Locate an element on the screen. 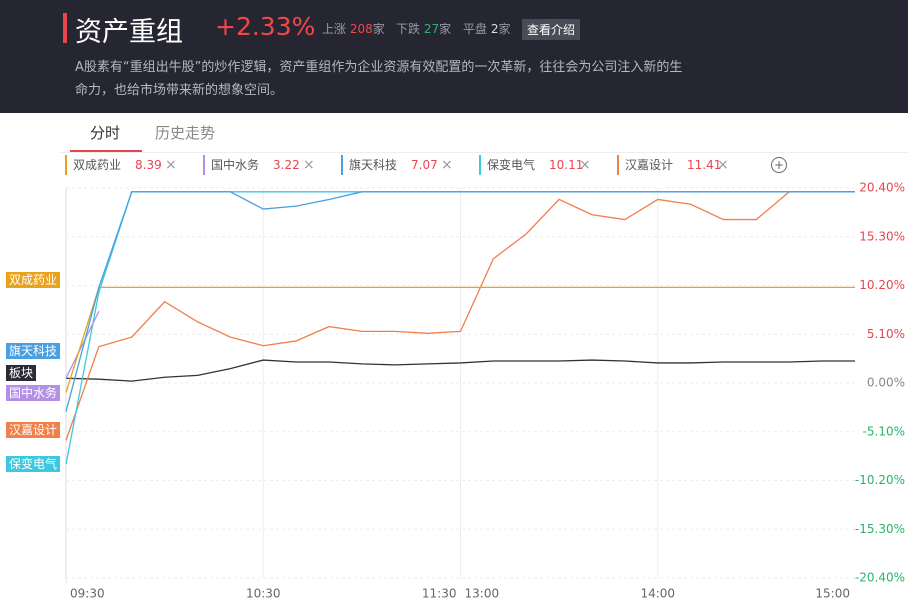 Image resolution: width=908 pixels, height=605 pixels. tag-price: 10.11 is located at coordinates (566, 165).